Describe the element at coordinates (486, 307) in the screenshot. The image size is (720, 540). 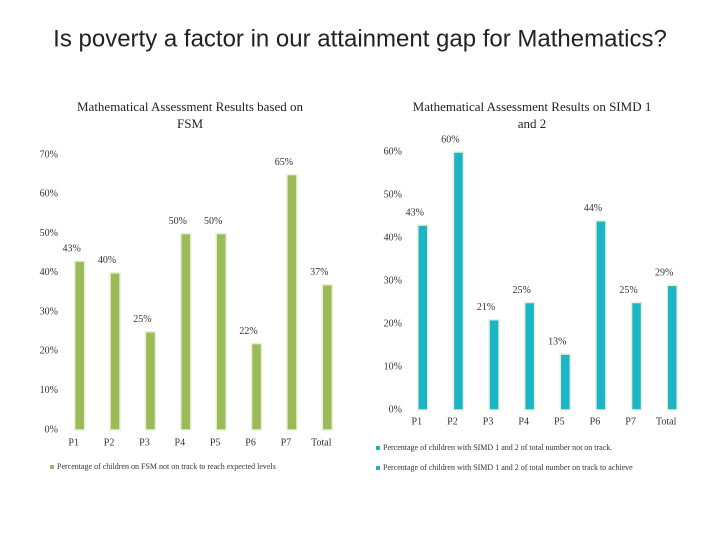
I see `data-label: 21%` at that location.